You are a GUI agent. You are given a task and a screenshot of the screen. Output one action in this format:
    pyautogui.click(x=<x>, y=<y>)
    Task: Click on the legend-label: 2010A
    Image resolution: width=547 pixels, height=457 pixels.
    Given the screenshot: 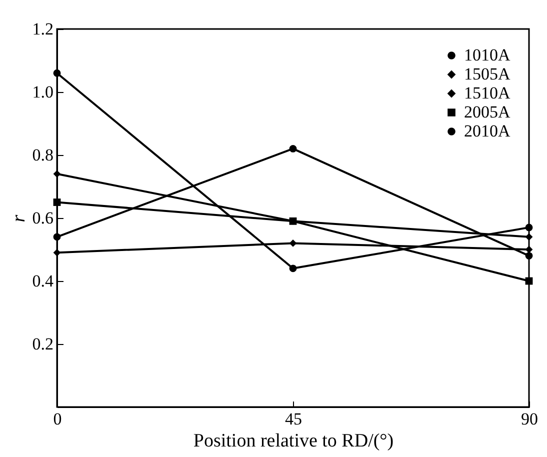 What is the action you would take?
    pyautogui.click(x=487, y=131)
    